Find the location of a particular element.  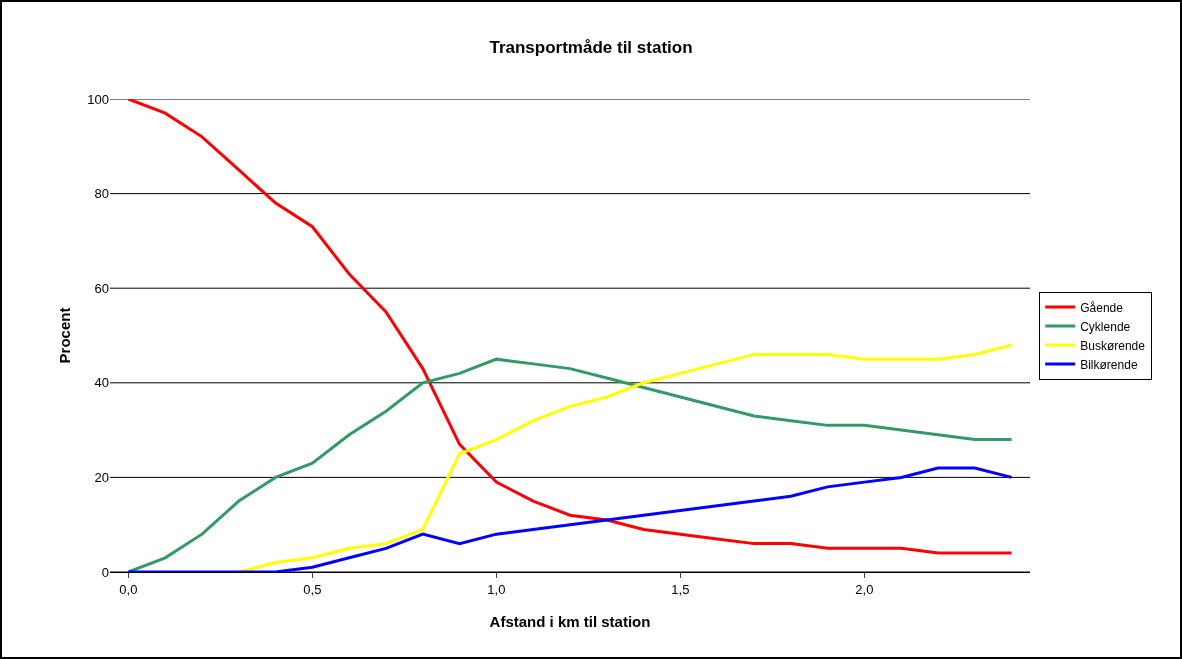

x-tick-label: 0,5 is located at coordinates (312, 589).